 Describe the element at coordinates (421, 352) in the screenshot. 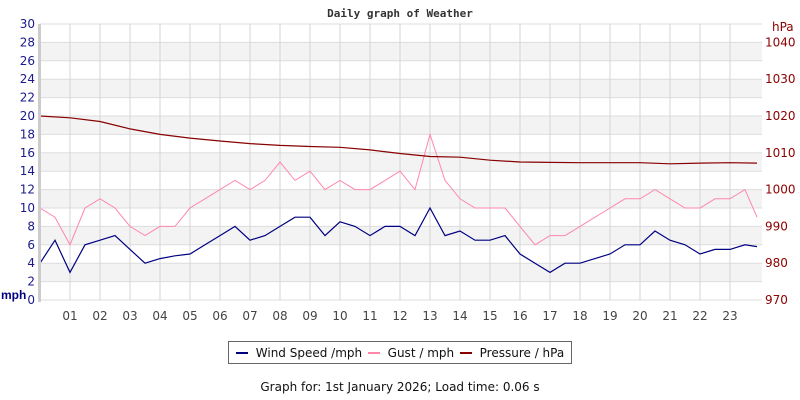

I see `legend-label-gust: Gust / mph` at that location.